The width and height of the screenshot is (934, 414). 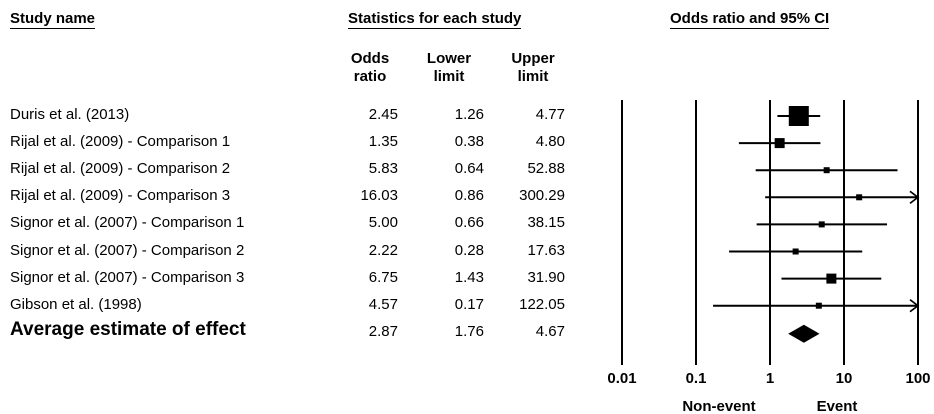 What do you see at coordinates (542, 304) in the screenshot?
I see `upper-limit-cell: 122.05` at bounding box center [542, 304].